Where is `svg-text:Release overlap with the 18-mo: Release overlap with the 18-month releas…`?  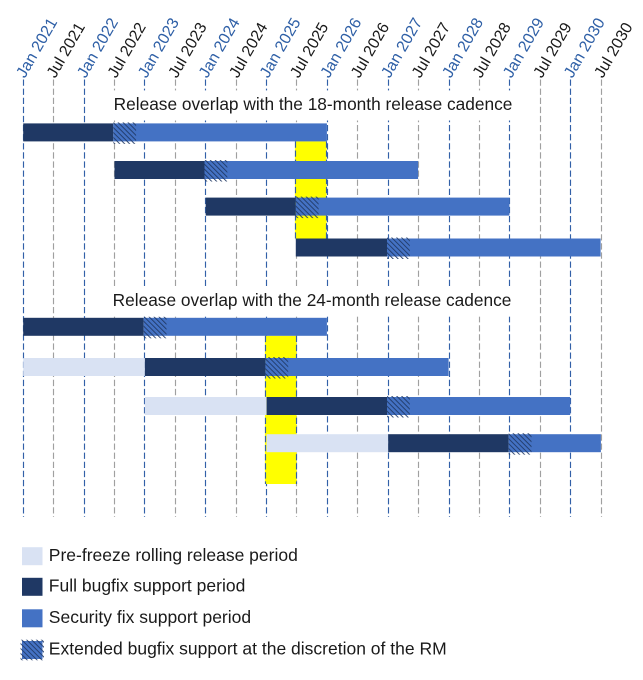 svg-text:Release overlap with the 18-mo: Release overlap with the 18-month releas… is located at coordinates (313, 104).